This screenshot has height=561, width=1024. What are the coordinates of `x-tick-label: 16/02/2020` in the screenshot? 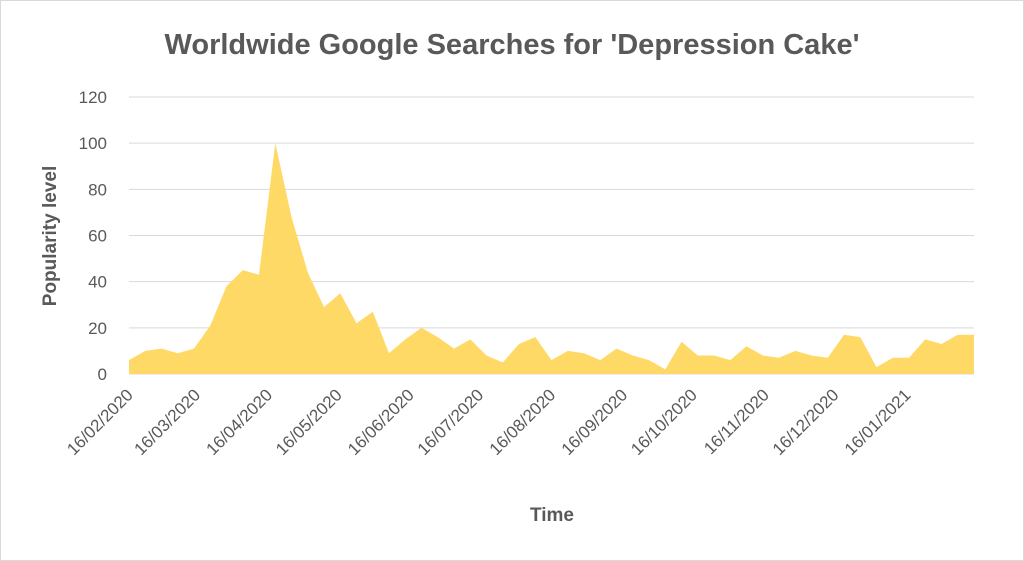 It's located at (100, 422).